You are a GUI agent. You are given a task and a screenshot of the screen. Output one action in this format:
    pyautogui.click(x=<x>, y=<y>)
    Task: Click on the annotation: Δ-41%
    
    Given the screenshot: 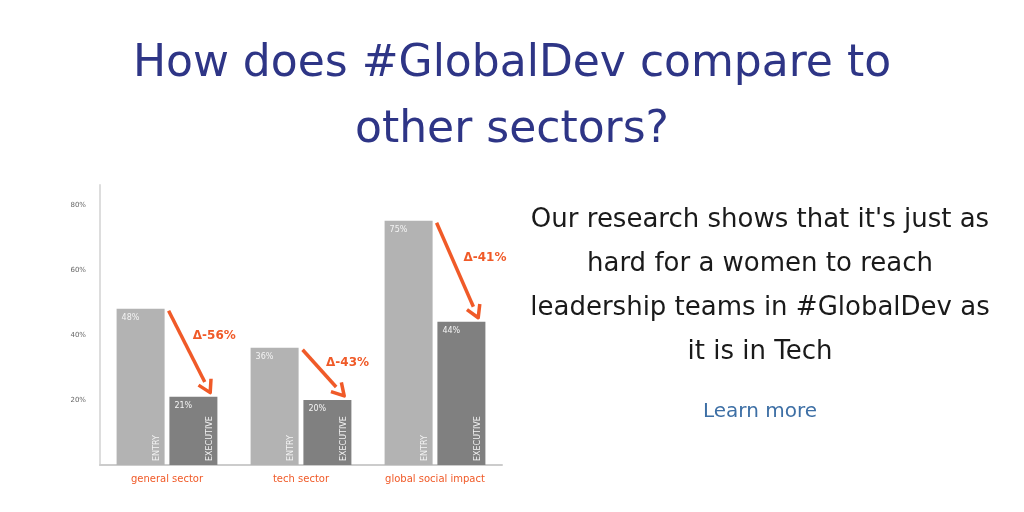 What is the action you would take?
    pyautogui.click(x=485, y=256)
    